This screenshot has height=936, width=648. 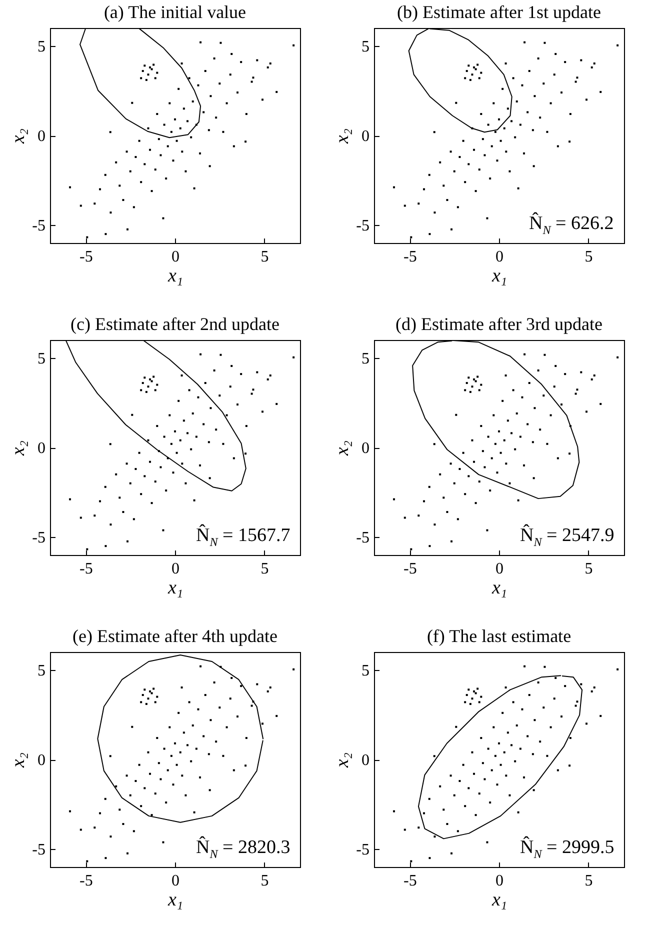 What do you see at coordinates (571, 225) in the screenshot?
I see `annotation: N̂$_{N}$ = 626.2` at bounding box center [571, 225].